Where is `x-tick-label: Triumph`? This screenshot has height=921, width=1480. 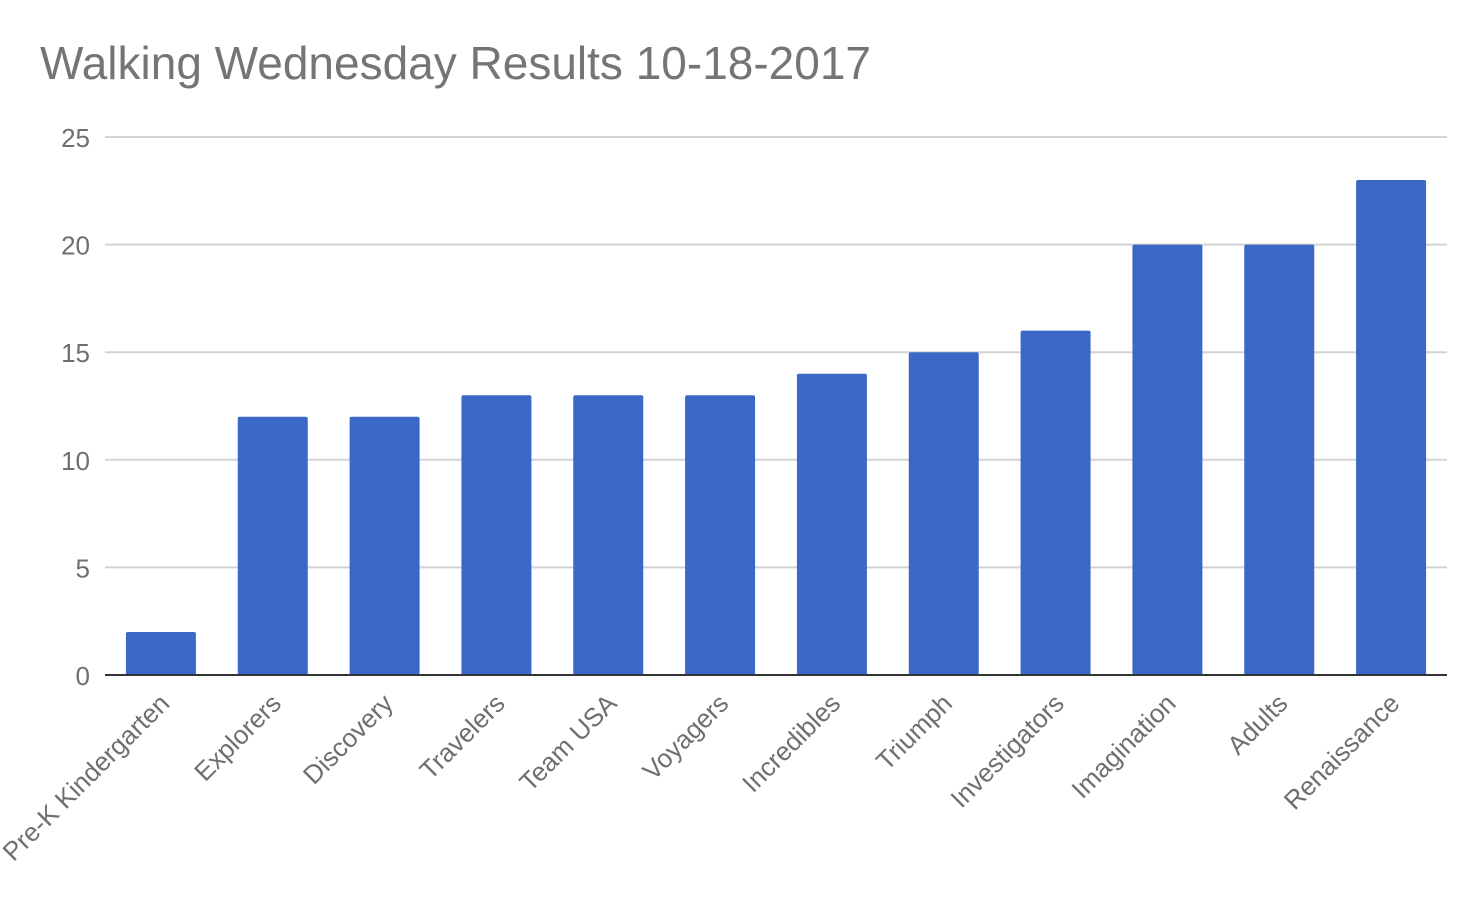 x-tick-label: Triumph is located at coordinates (914, 732).